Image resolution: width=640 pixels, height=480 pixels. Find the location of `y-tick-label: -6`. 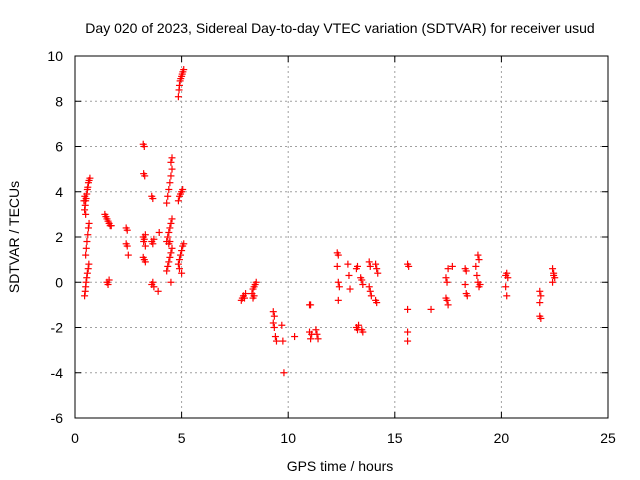

y-tick-label: -6 is located at coordinates (57, 418).